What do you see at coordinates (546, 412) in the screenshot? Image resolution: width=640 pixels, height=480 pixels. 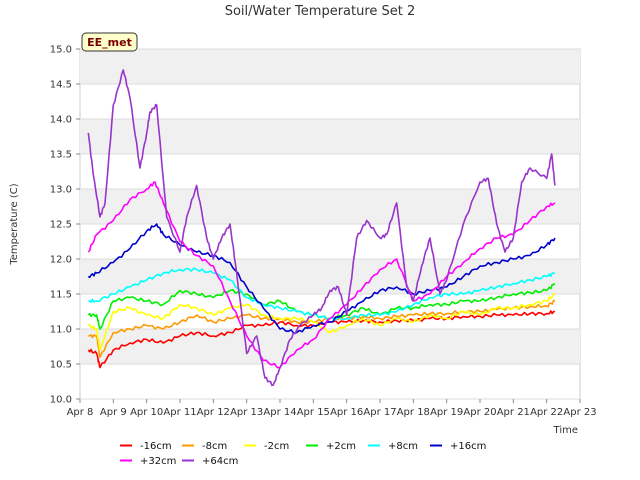 I see `x-tick-label: Apr 22` at bounding box center [546, 412].